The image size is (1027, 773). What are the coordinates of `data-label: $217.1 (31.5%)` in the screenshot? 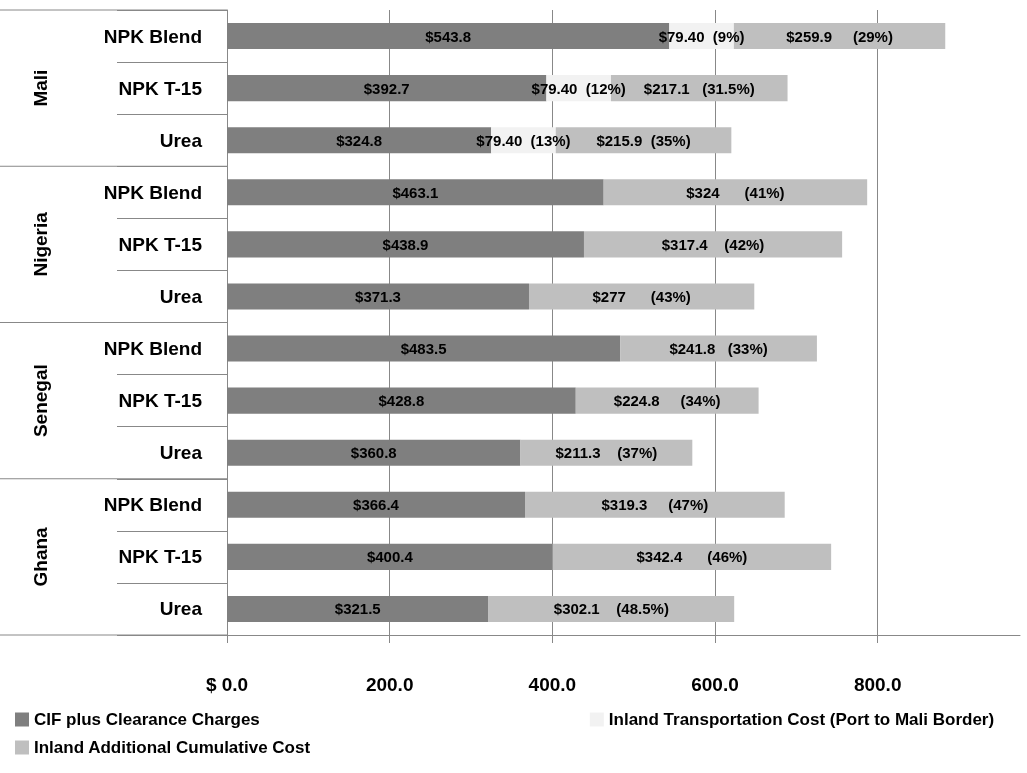 It's located at (699, 88).